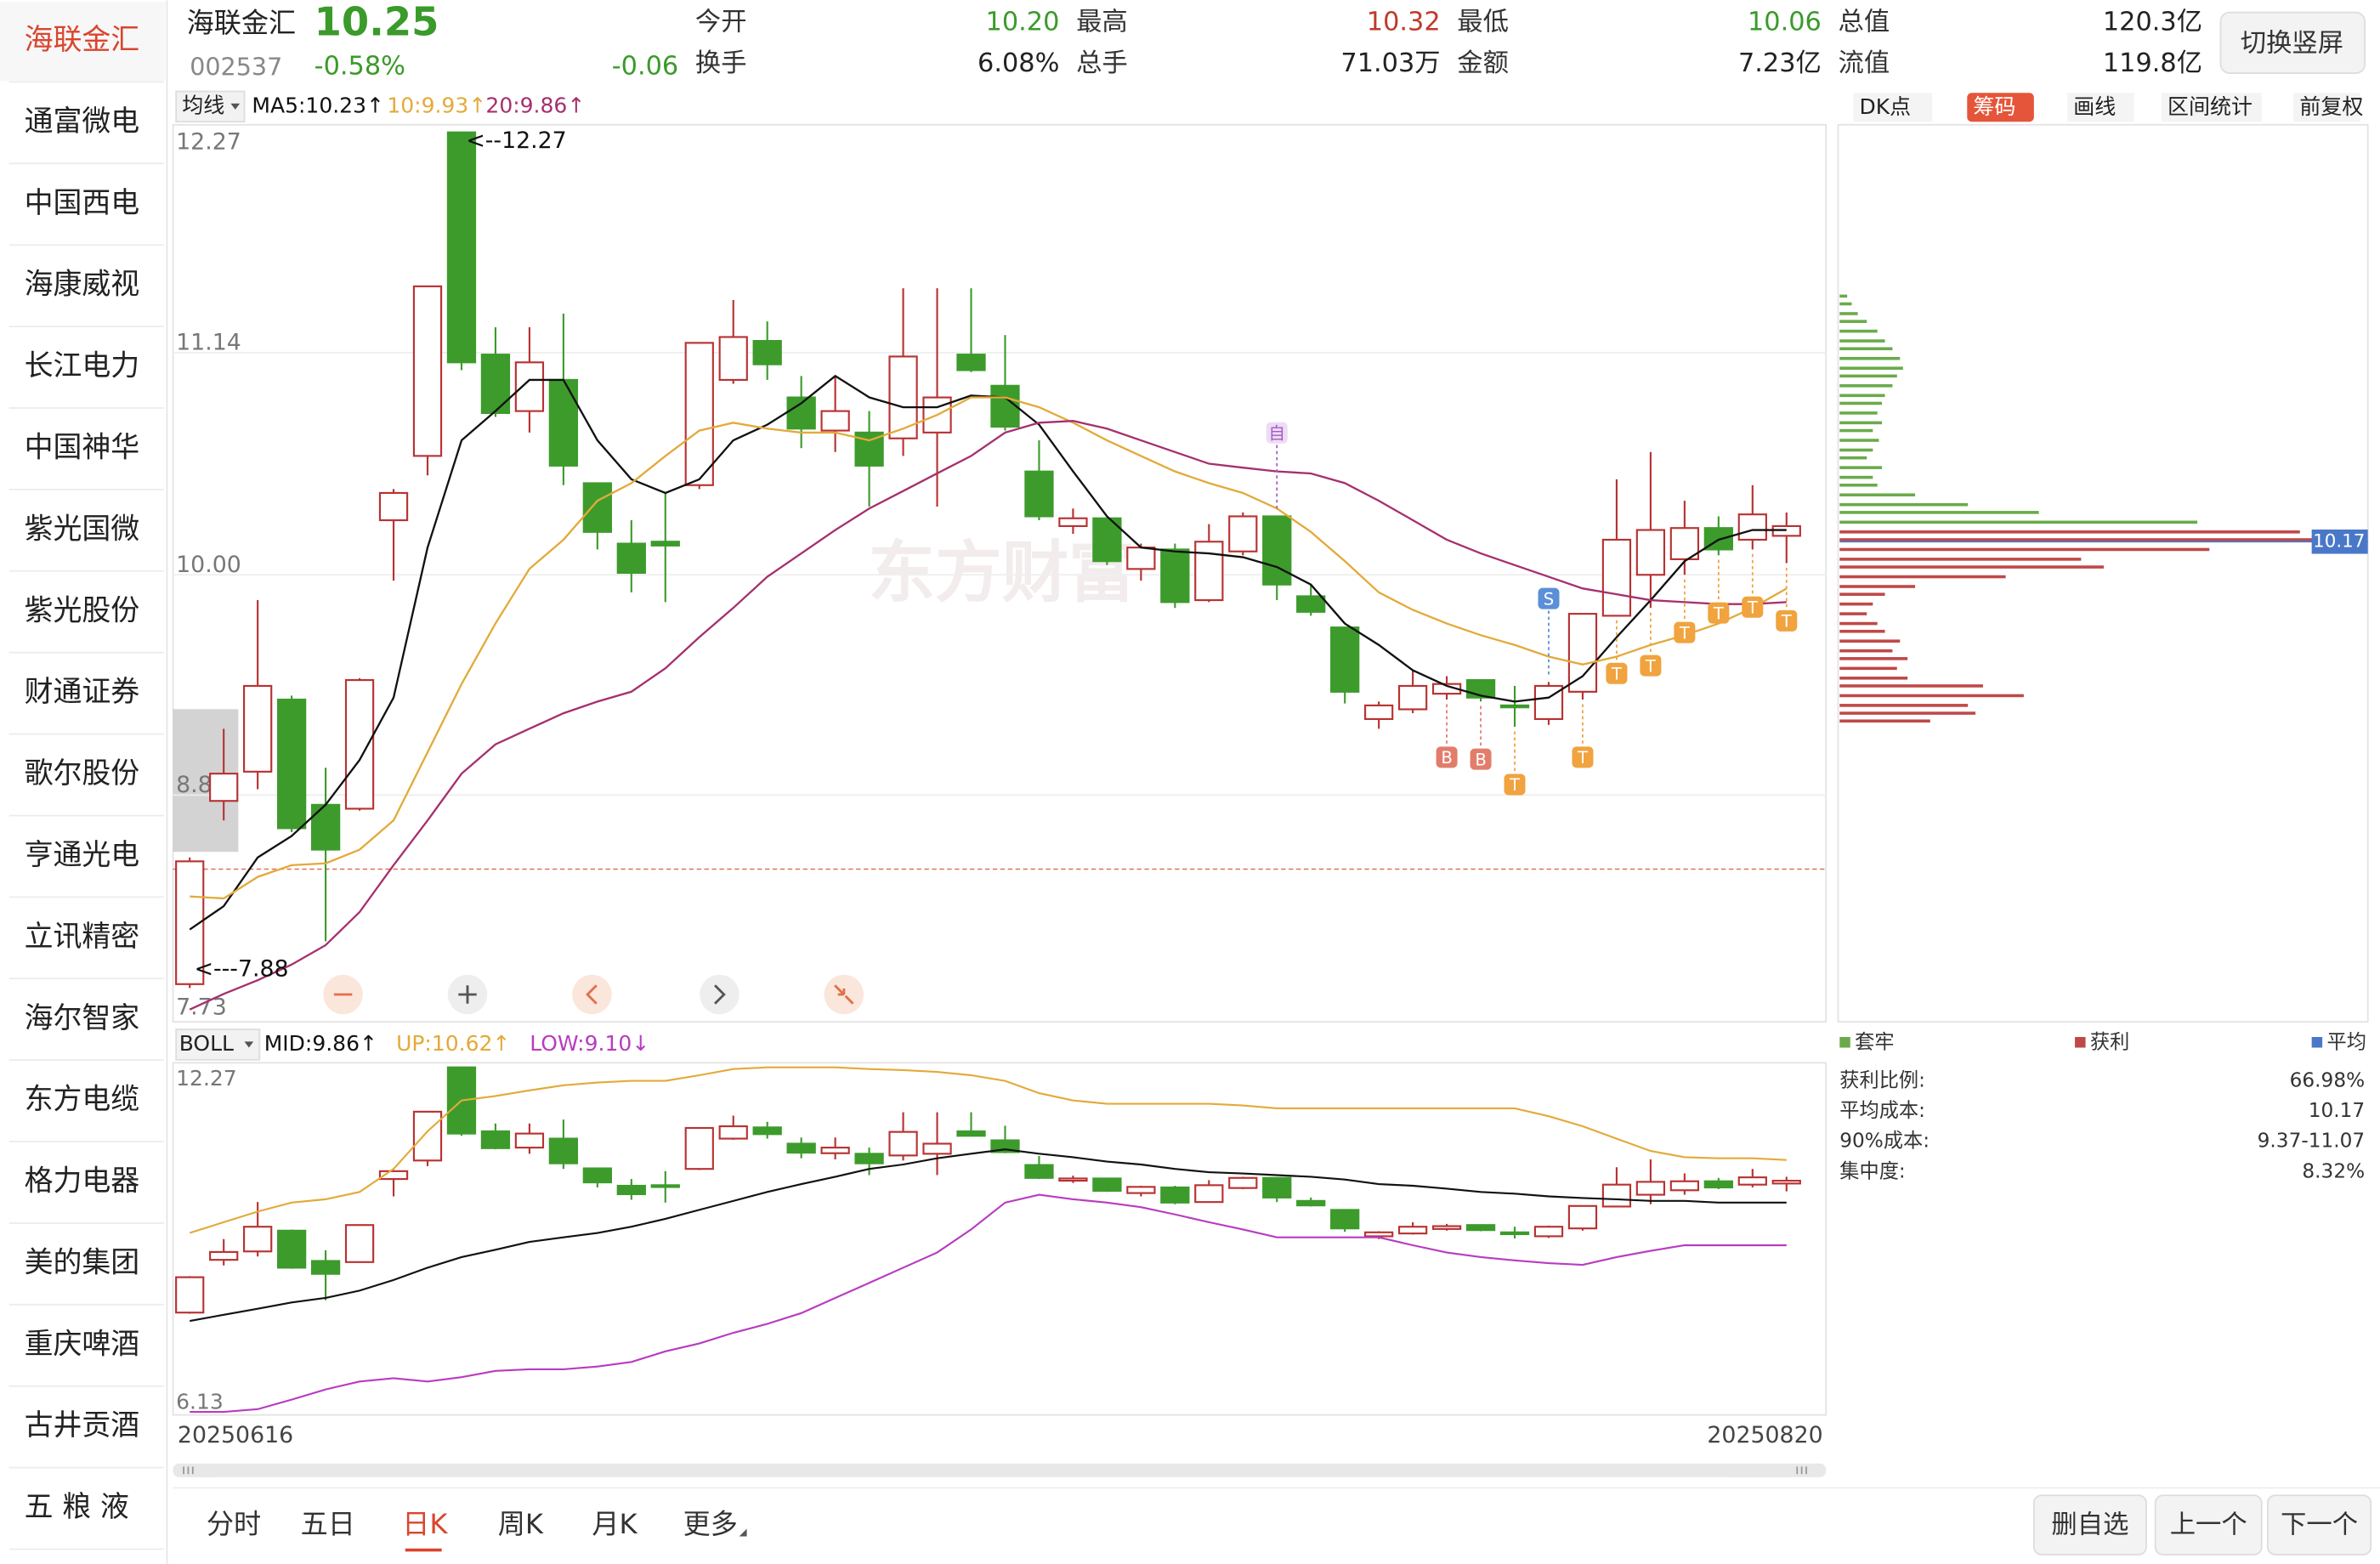  Describe the element at coordinates (82, 609) in the screenshot. I see `sidebar-item: 紫光股份` at that location.